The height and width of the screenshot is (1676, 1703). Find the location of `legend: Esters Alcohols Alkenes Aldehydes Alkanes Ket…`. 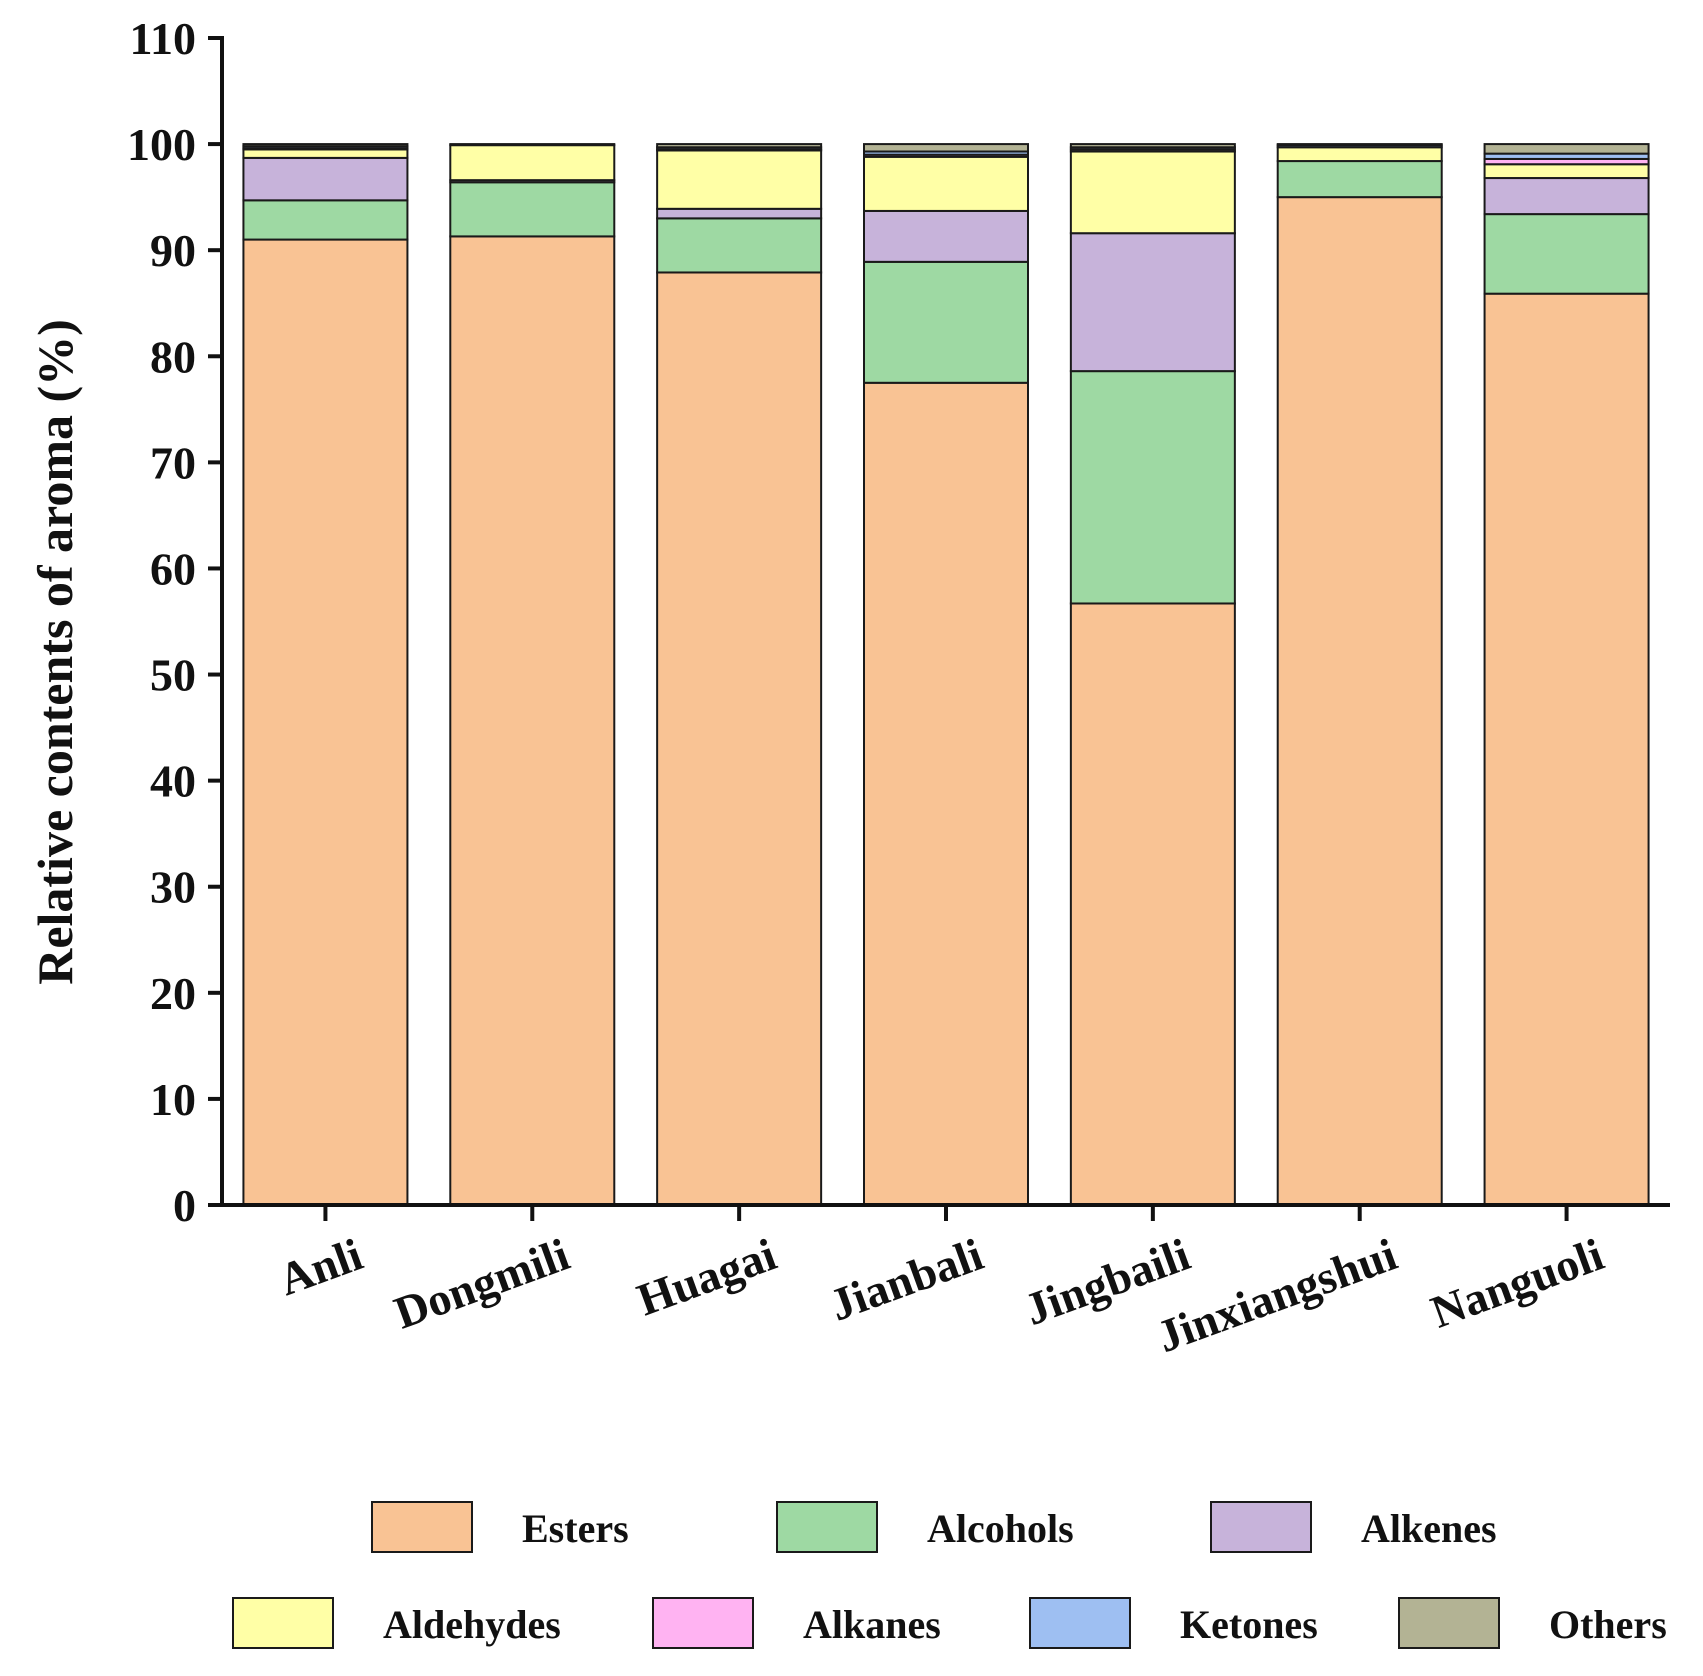

legend: Esters Alcohols Alkenes Aldehydes Alkanes Ket… is located at coordinates (949, 1575).